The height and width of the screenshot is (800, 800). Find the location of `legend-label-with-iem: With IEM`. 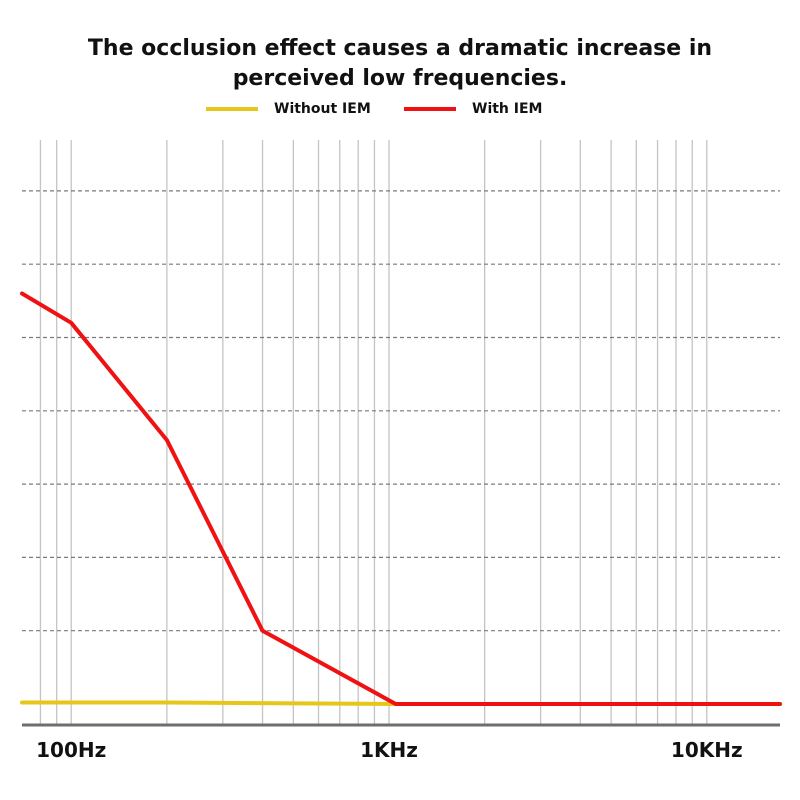

legend-label-with-iem: With IEM is located at coordinates (507, 109).